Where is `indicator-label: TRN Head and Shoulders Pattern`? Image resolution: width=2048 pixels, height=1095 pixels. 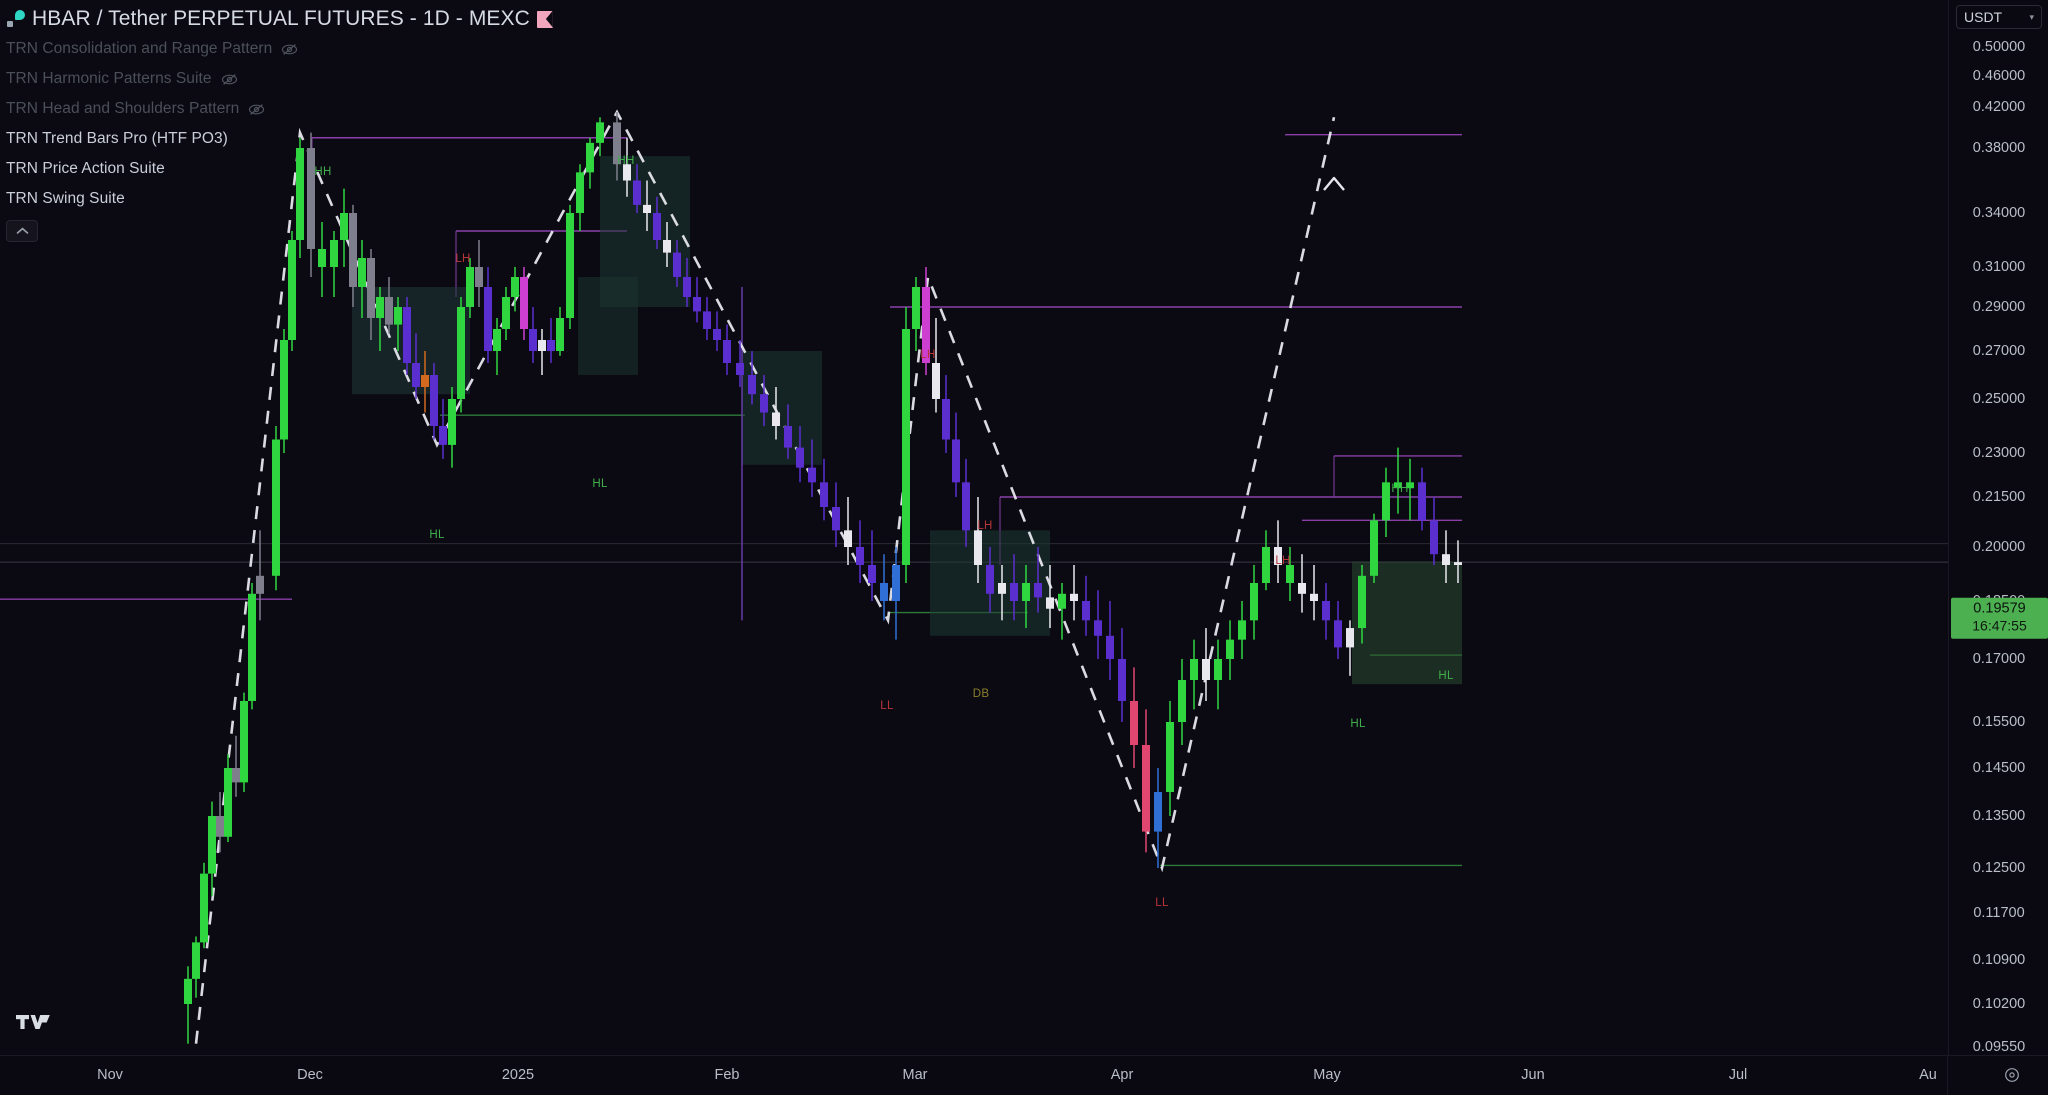
indicator-label: TRN Head and Shoulders Pattern is located at coordinates (123, 108).